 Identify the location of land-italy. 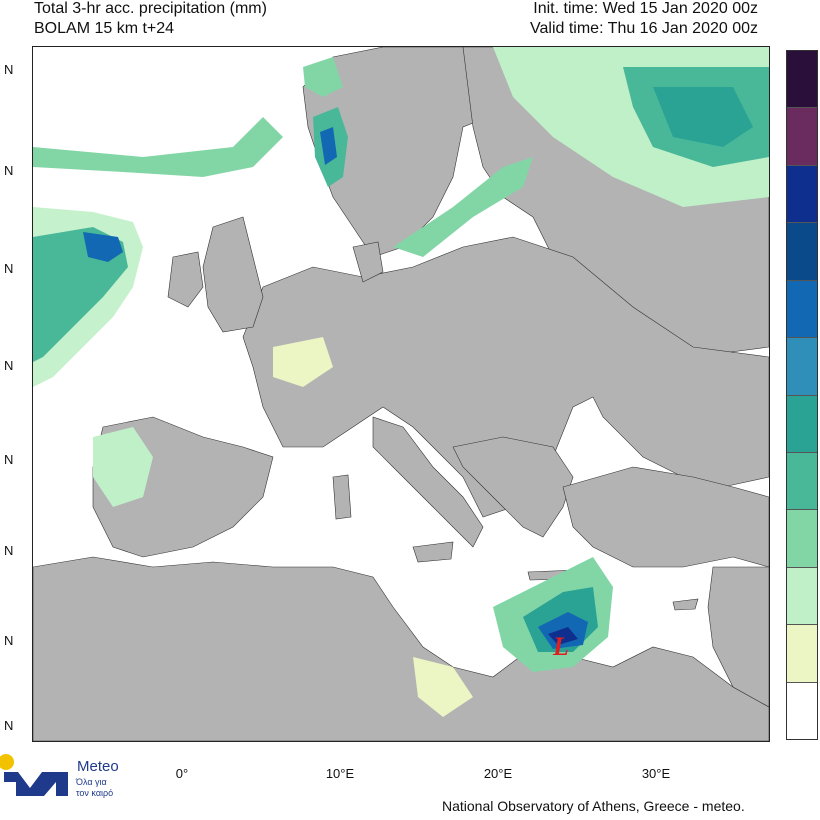
(428, 482).